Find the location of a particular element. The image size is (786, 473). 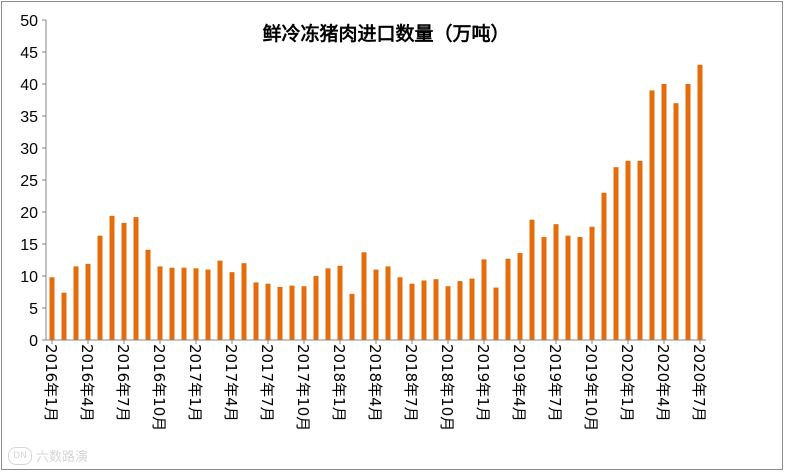

x-tick-label: 2020年4月 is located at coordinates (663, 383).